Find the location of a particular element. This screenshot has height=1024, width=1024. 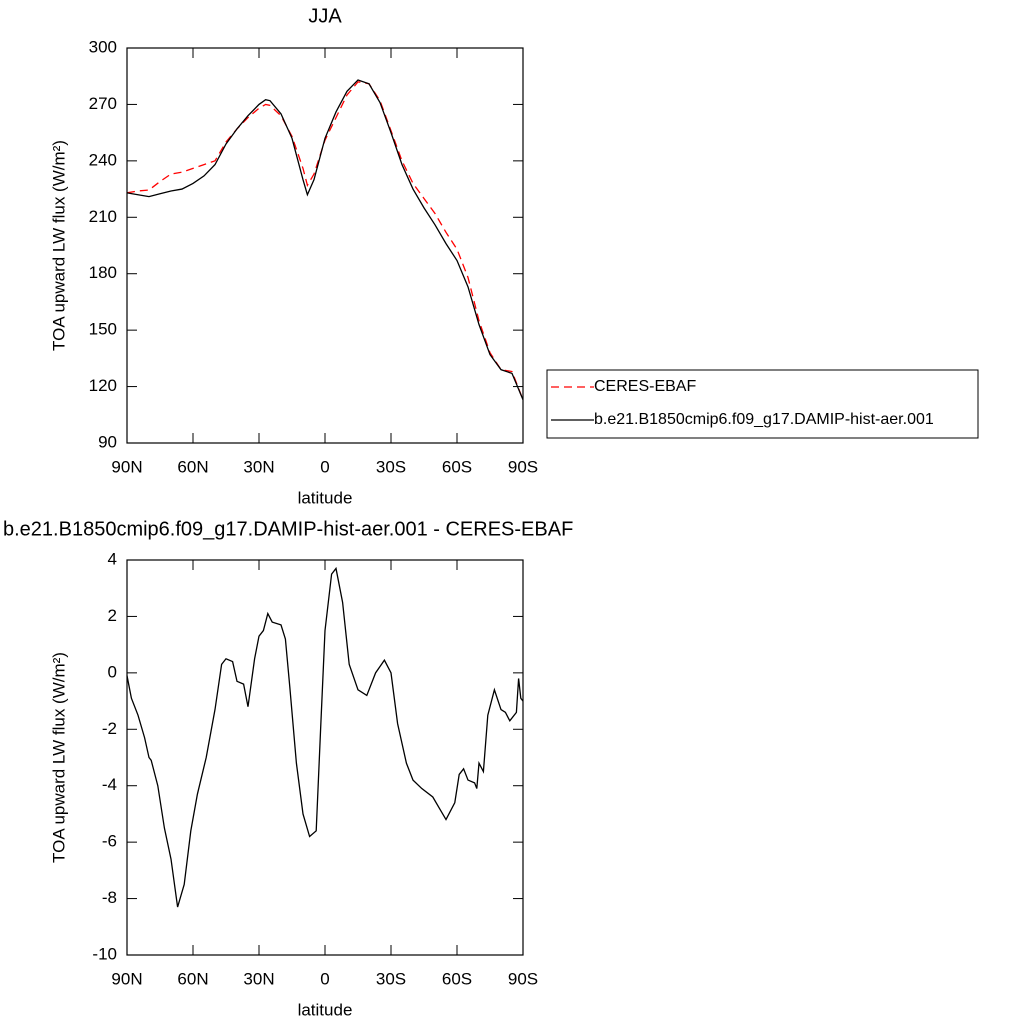

y-tick-label: 240 is located at coordinates (103, 159).